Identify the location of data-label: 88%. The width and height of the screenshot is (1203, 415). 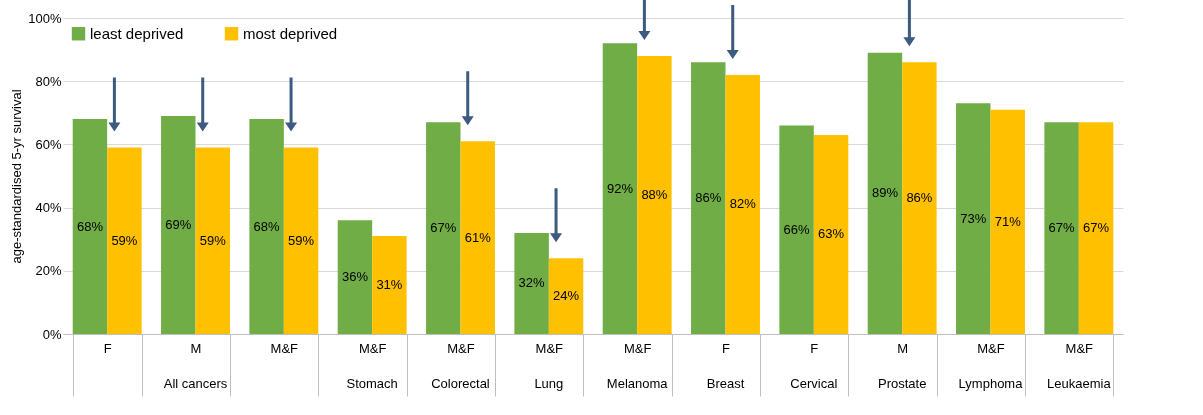
(654, 194).